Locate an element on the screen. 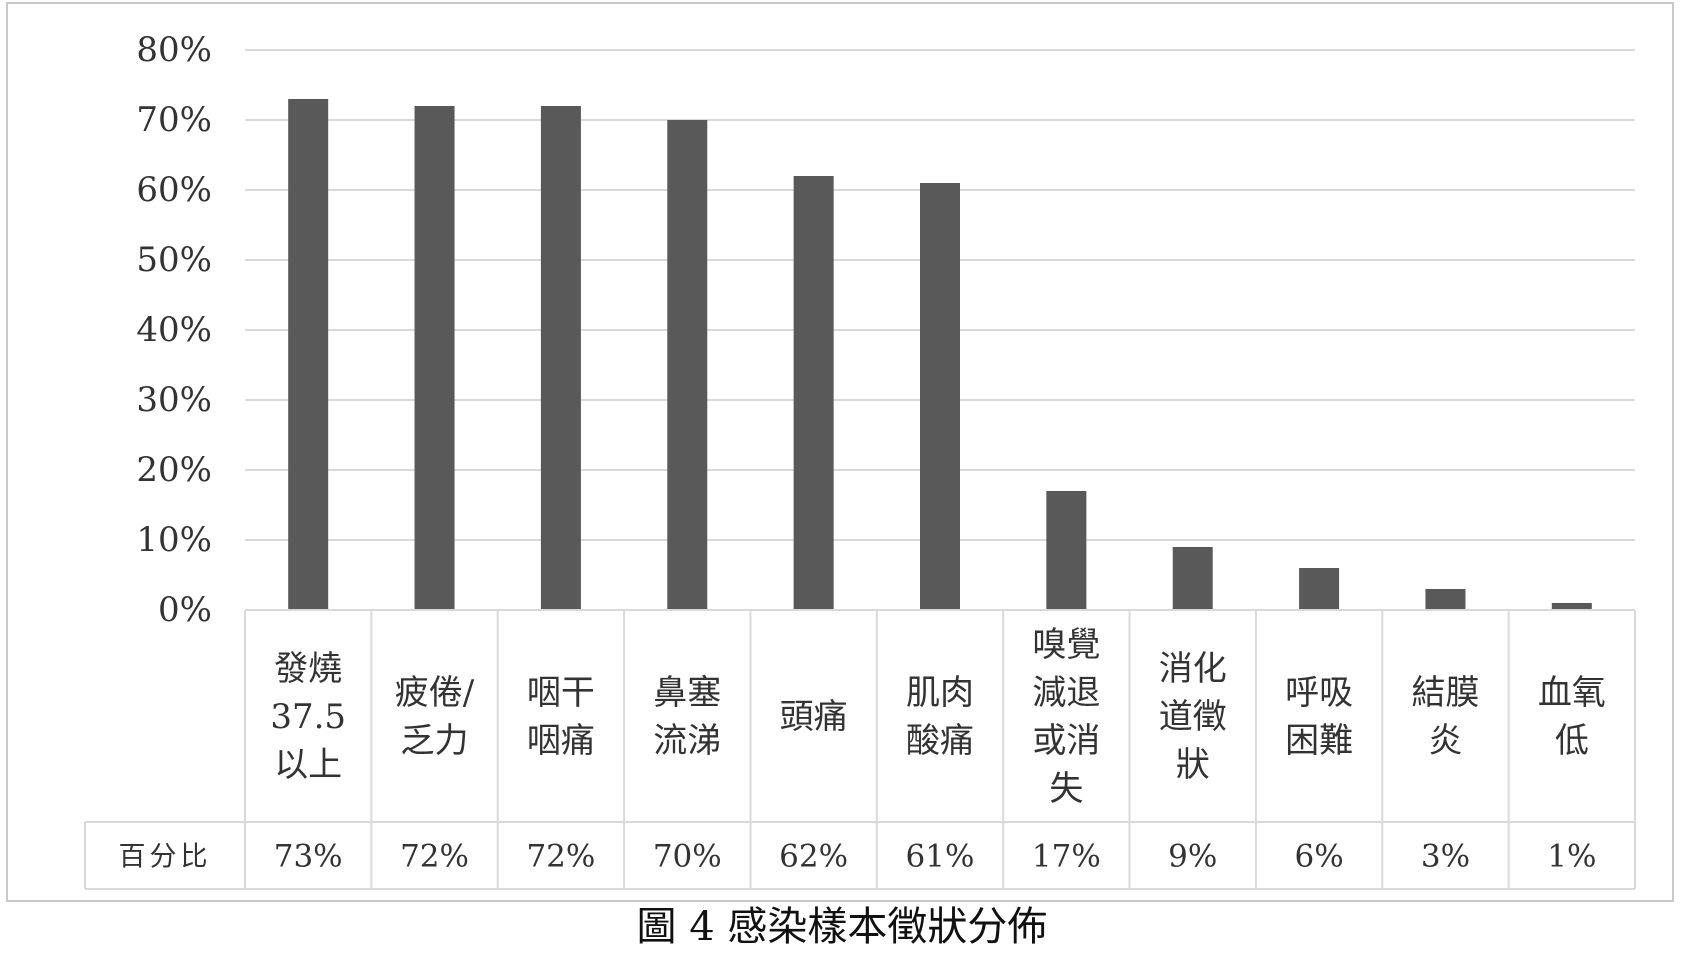  category-label: 呼吸困難 is located at coordinates (1319, 717).